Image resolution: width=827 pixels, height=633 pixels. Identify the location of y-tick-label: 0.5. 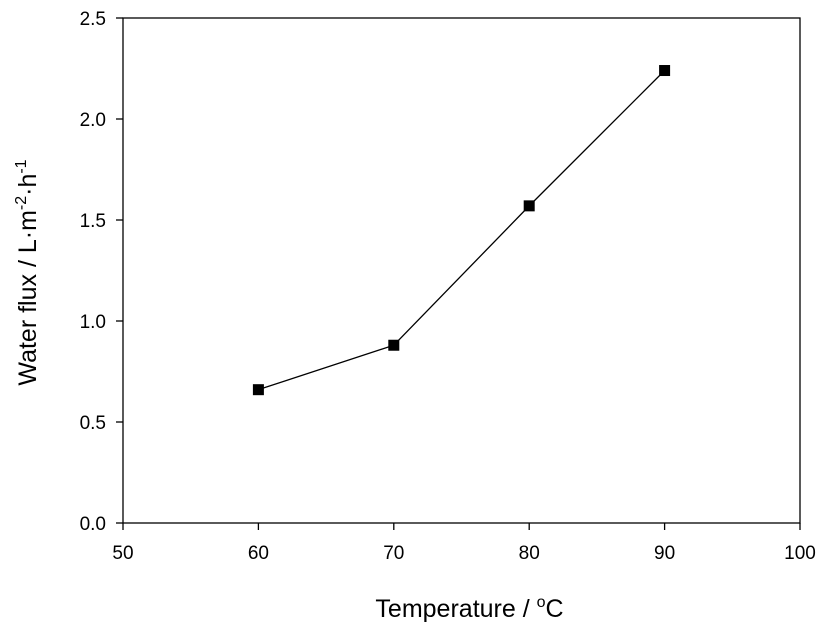
(93, 423).